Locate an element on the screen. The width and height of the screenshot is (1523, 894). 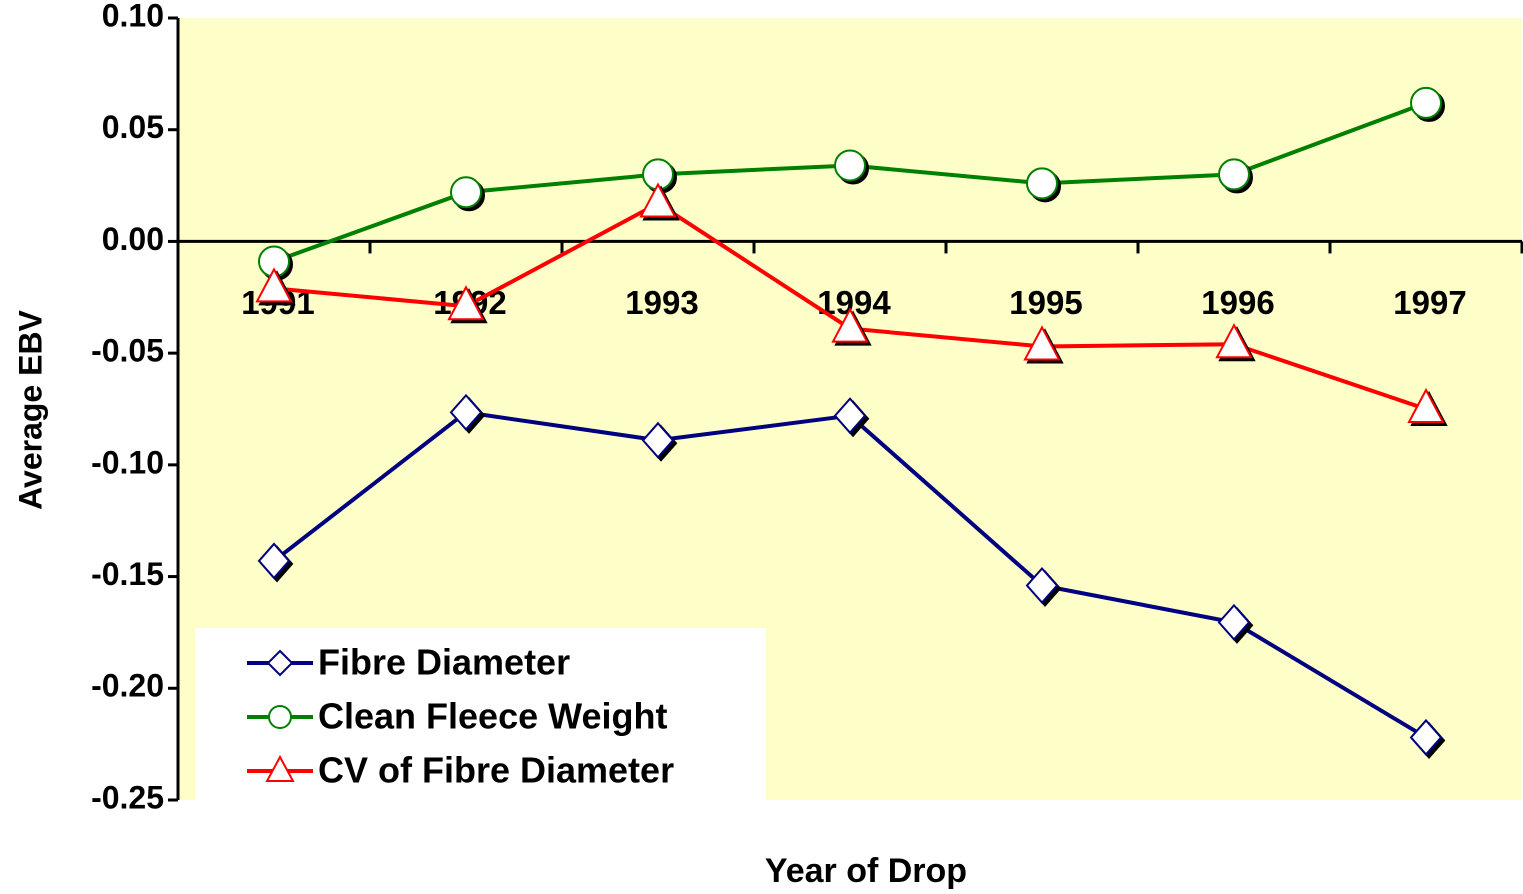
x-tick-label: 1995 is located at coordinates (1045, 302).